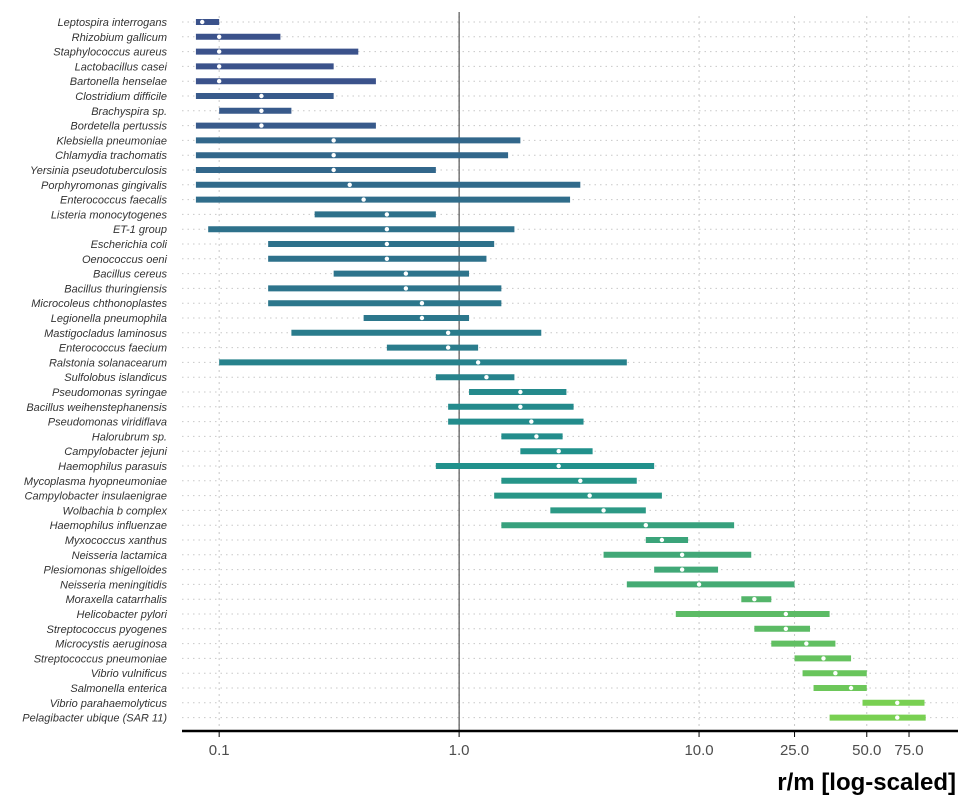 Image resolution: width=959 pixels, height=795 pixels. What do you see at coordinates (96, 408) in the screenshot?
I see `species-label: Bacillus weihenstephanensis` at bounding box center [96, 408].